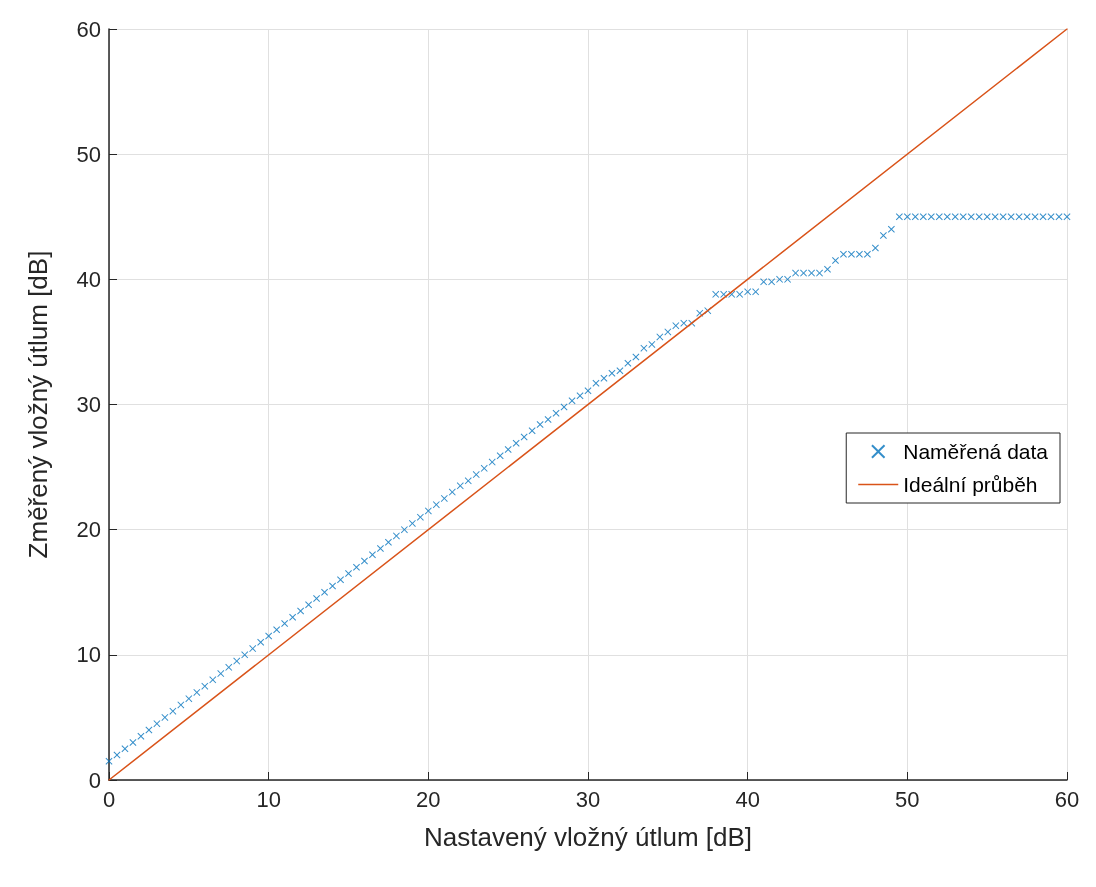  What do you see at coordinates (38, 404) in the screenshot?
I see `y-axis-title: Změřený vložný útlum [dB]` at bounding box center [38, 404].